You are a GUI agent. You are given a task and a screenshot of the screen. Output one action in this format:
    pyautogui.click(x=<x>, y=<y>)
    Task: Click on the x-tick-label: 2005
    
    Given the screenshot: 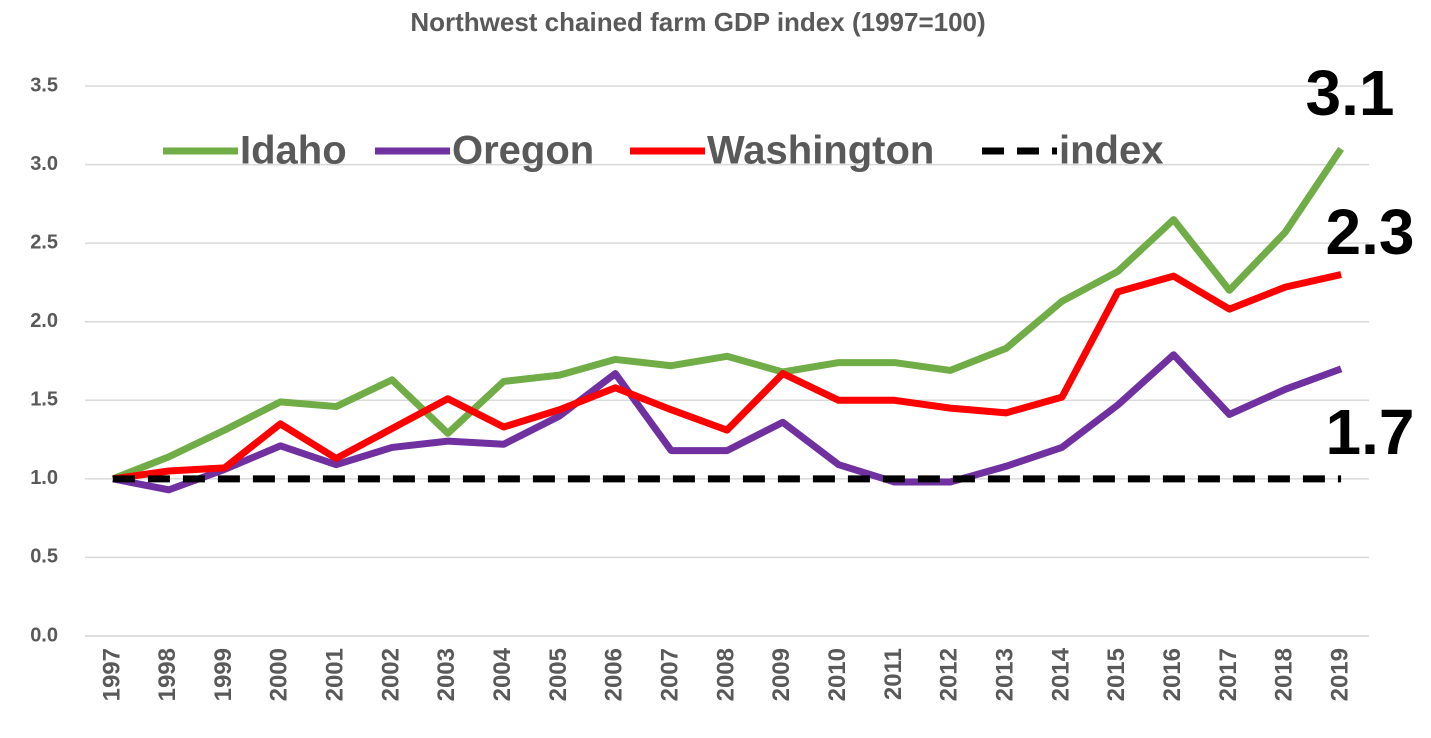 What is the action you would take?
    pyautogui.click(x=558, y=674)
    